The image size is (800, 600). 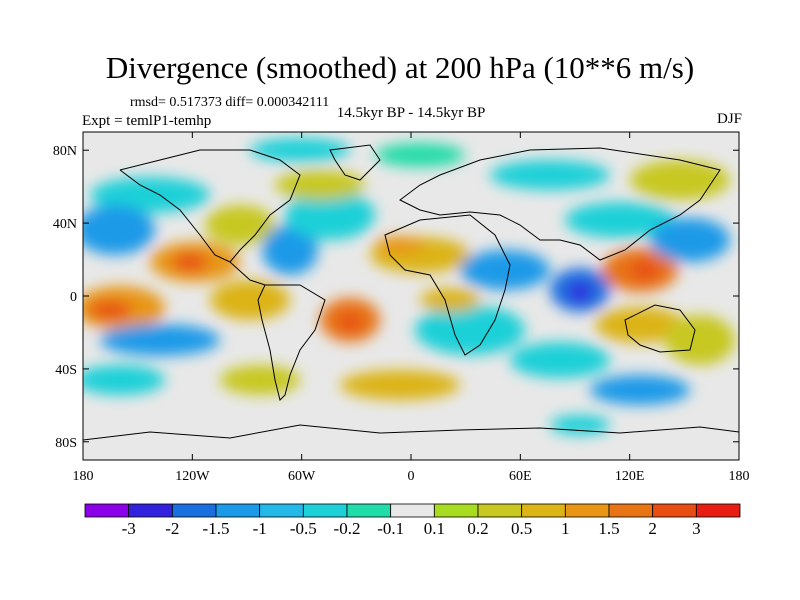 What do you see at coordinates (192, 476) in the screenshot?
I see `x-tick-label: 120W` at bounding box center [192, 476].